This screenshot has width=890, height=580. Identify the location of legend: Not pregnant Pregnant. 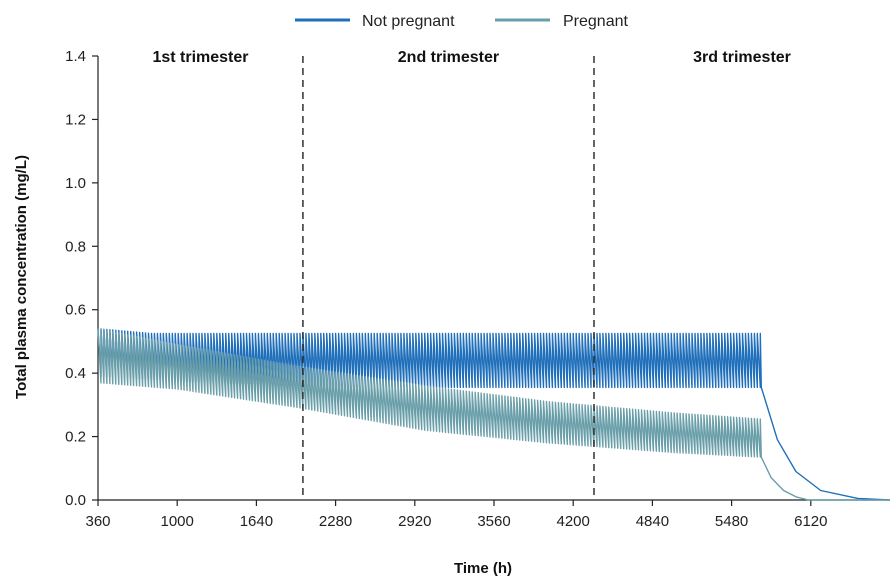
(461, 21).